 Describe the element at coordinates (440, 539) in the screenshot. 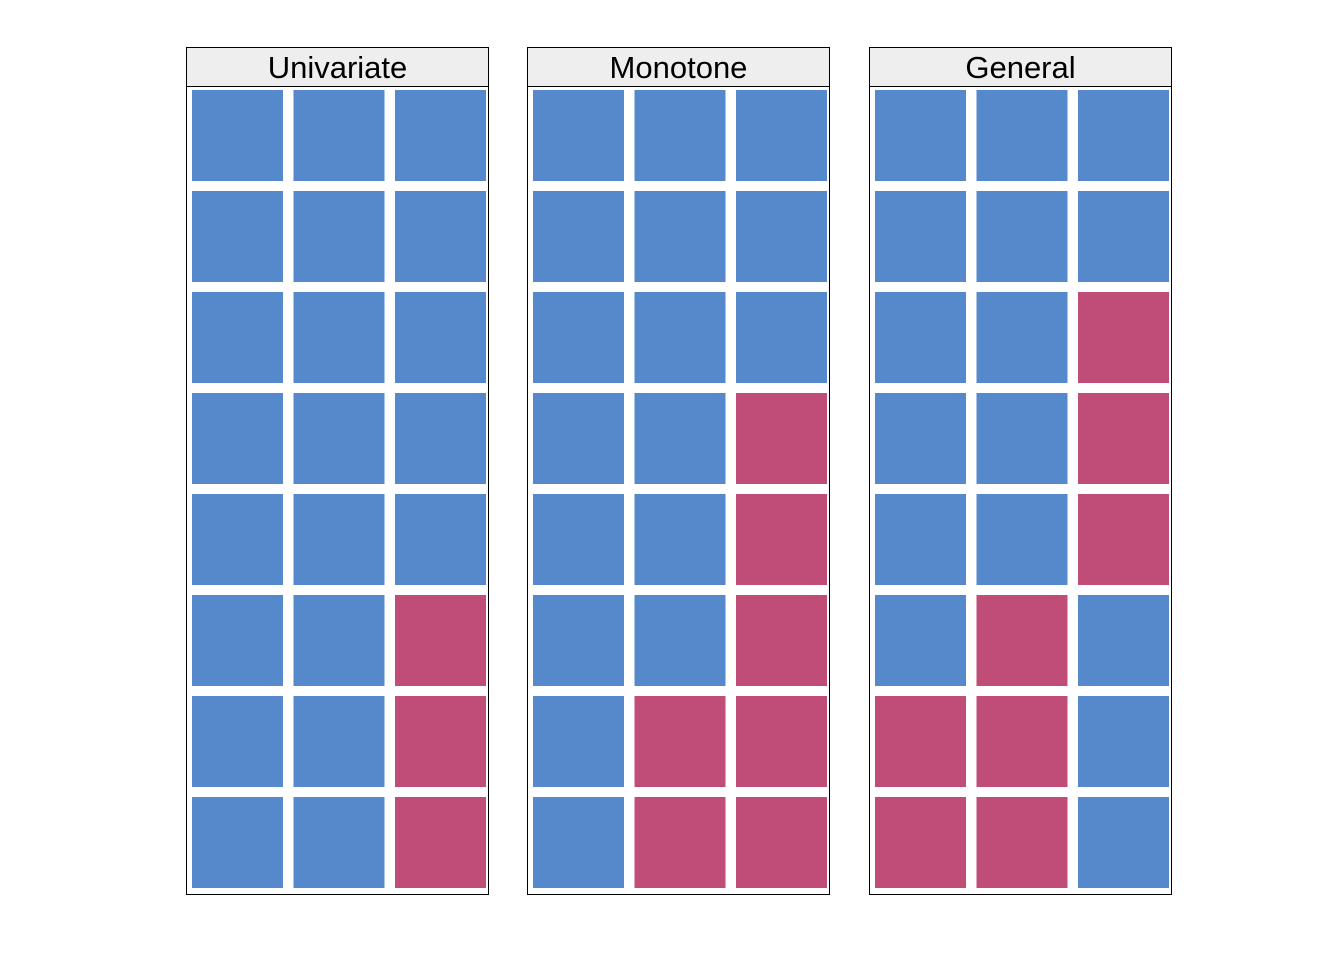

I see `tile-r5-c3-blue` at that location.